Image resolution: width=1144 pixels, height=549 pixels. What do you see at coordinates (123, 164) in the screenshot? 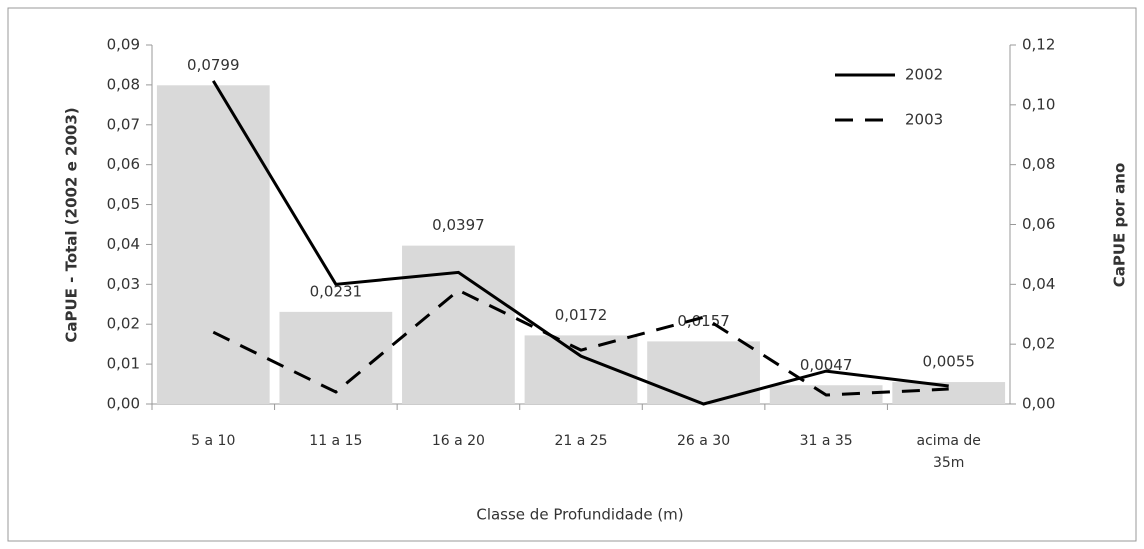
I see `y-tick-label: 0,06` at bounding box center [123, 164].